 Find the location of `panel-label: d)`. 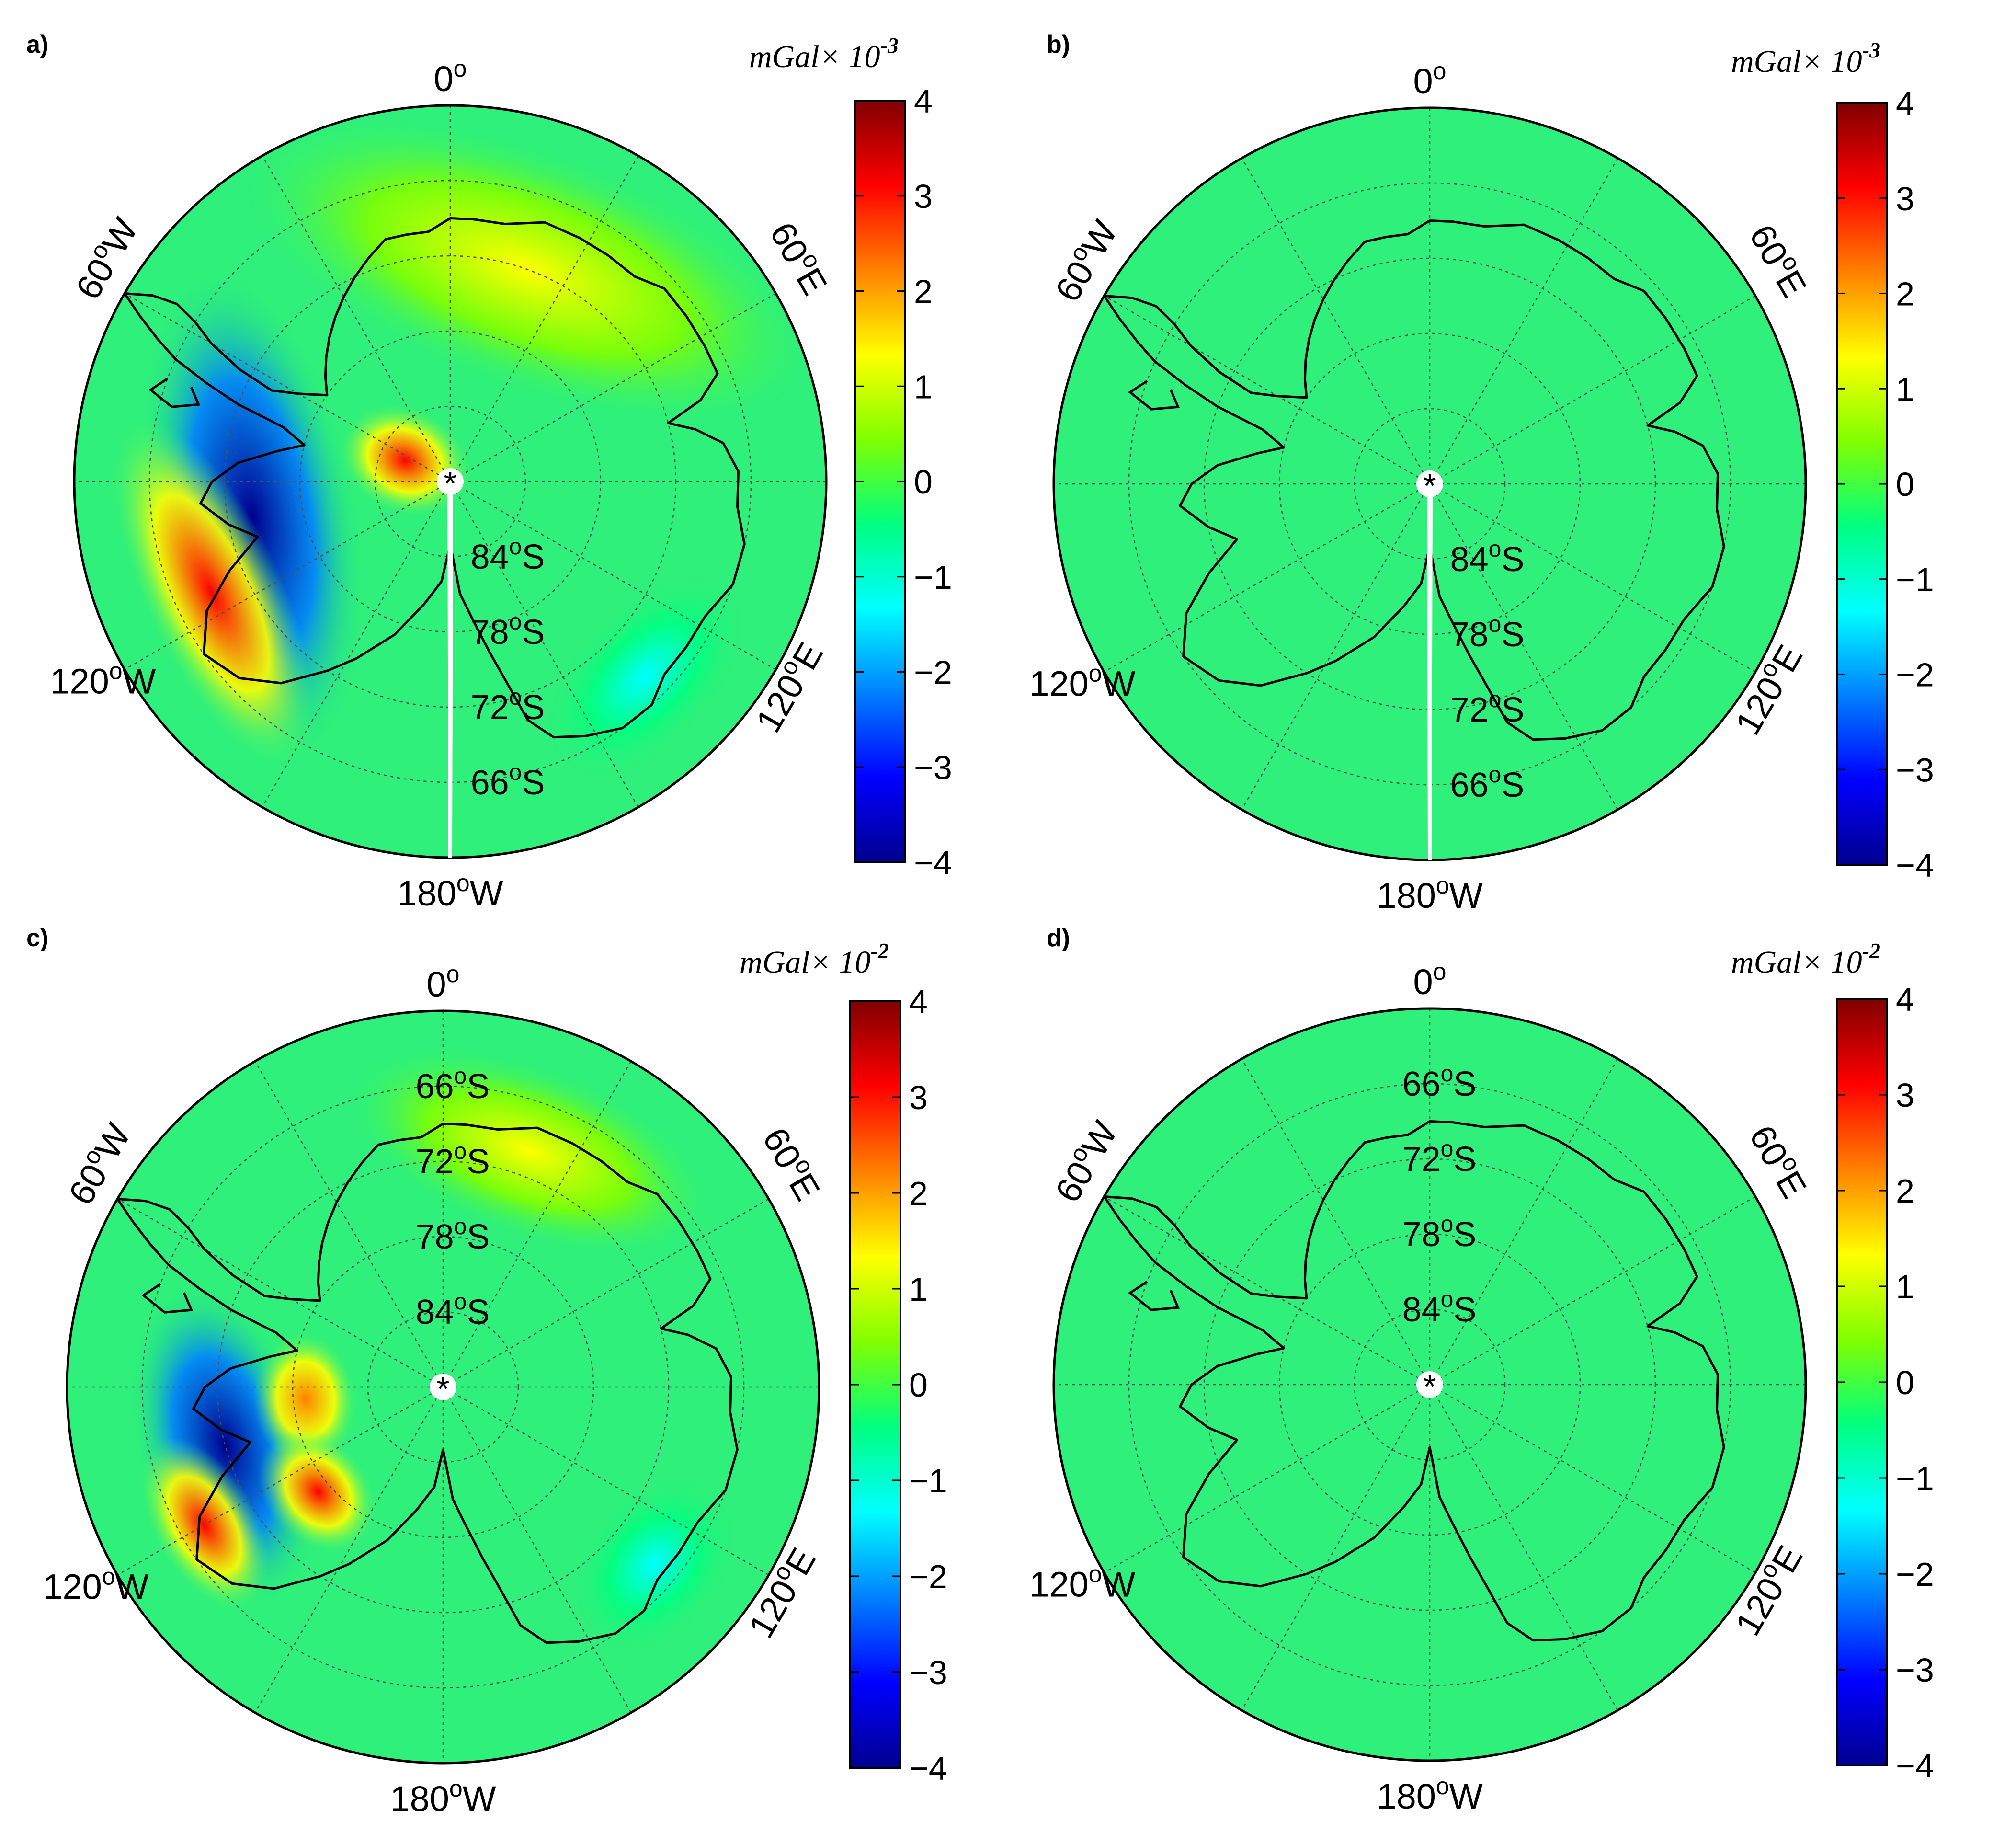

panel-label: d) is located at coordinates (1058, 938).